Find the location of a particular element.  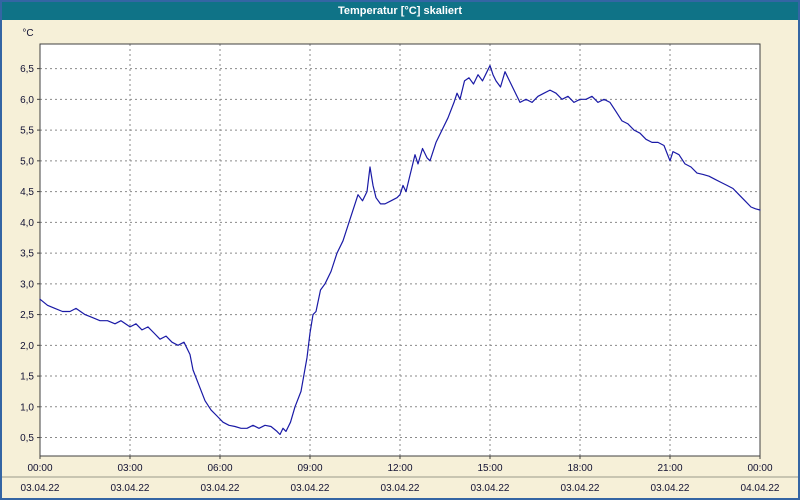

y-tick-label: 4,0 is located at coordinates (27, 223).